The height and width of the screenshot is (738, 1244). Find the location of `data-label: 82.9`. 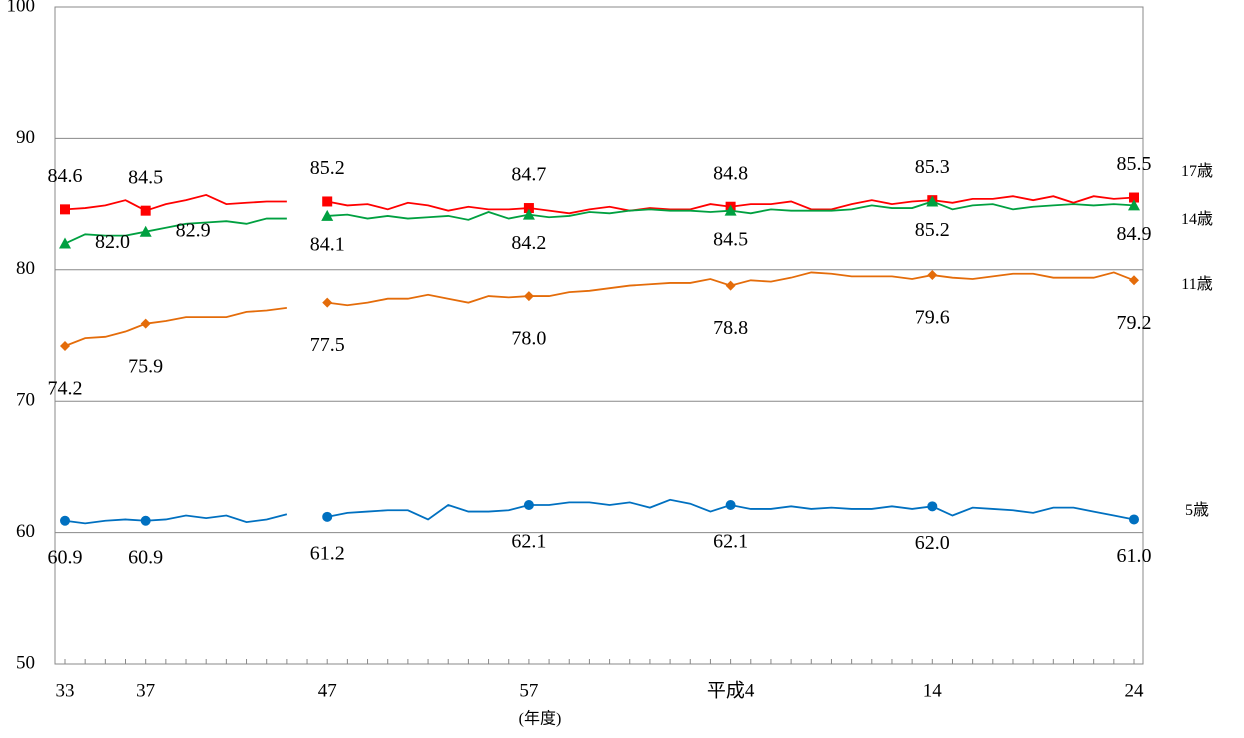

data-label: 82.9 is located at coordinates (193, 230).